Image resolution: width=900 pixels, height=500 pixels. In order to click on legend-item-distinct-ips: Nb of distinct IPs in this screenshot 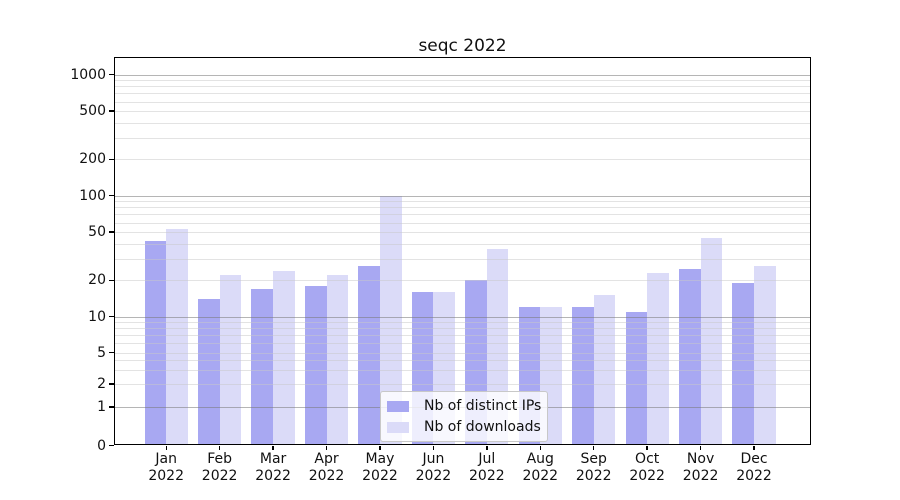, I will do `click(464, 406)`.